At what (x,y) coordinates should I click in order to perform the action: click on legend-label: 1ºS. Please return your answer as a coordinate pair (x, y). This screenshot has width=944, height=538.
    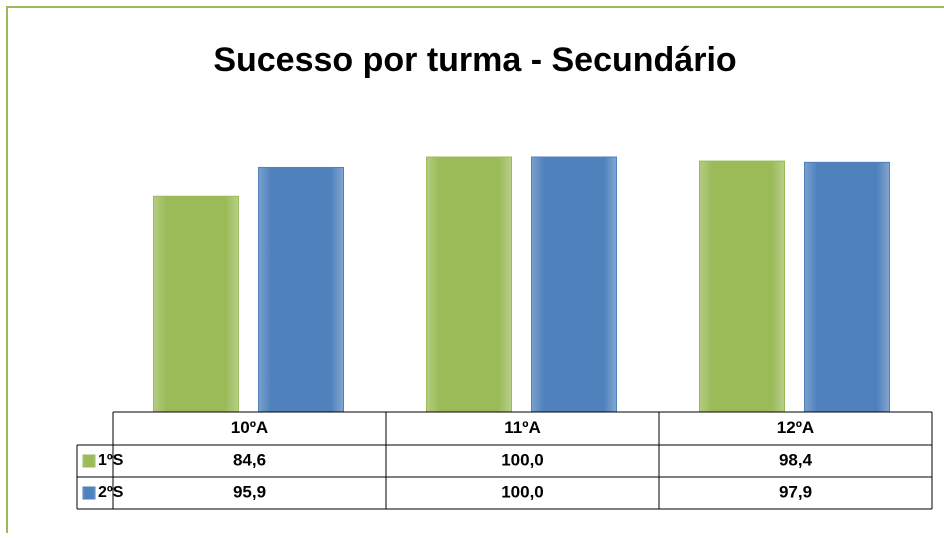
    Looking at the image, I should click on (111, 460).